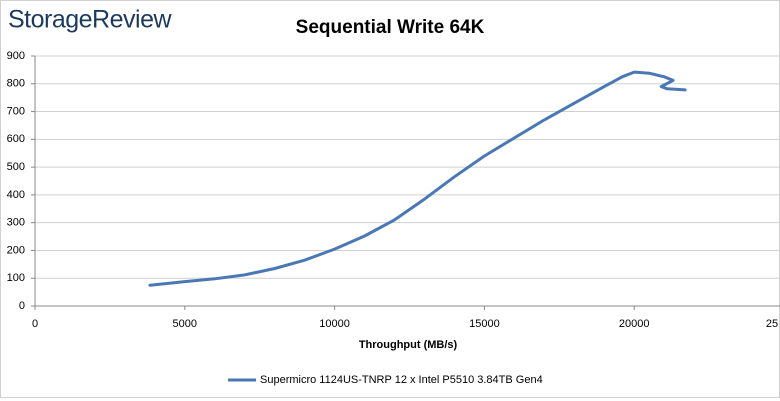 This screenshot has height=401, width=780. What do you see at coordinates (390, 27) in the screenshot?
I see `chart-title: Sequential Write 64K` at bounding box center [390, 27].